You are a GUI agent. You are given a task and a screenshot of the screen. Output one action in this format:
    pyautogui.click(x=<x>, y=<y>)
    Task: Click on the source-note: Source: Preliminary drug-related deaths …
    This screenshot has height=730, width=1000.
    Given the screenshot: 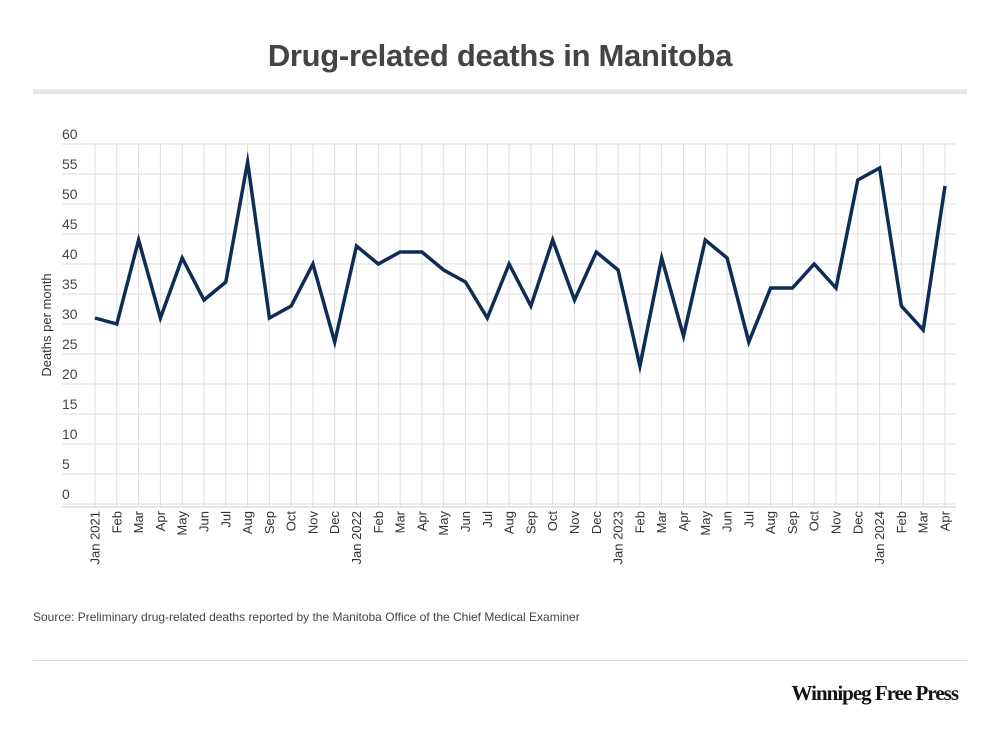 What is the action you would take?
    pyautogui.click(x=306, y=617)
    